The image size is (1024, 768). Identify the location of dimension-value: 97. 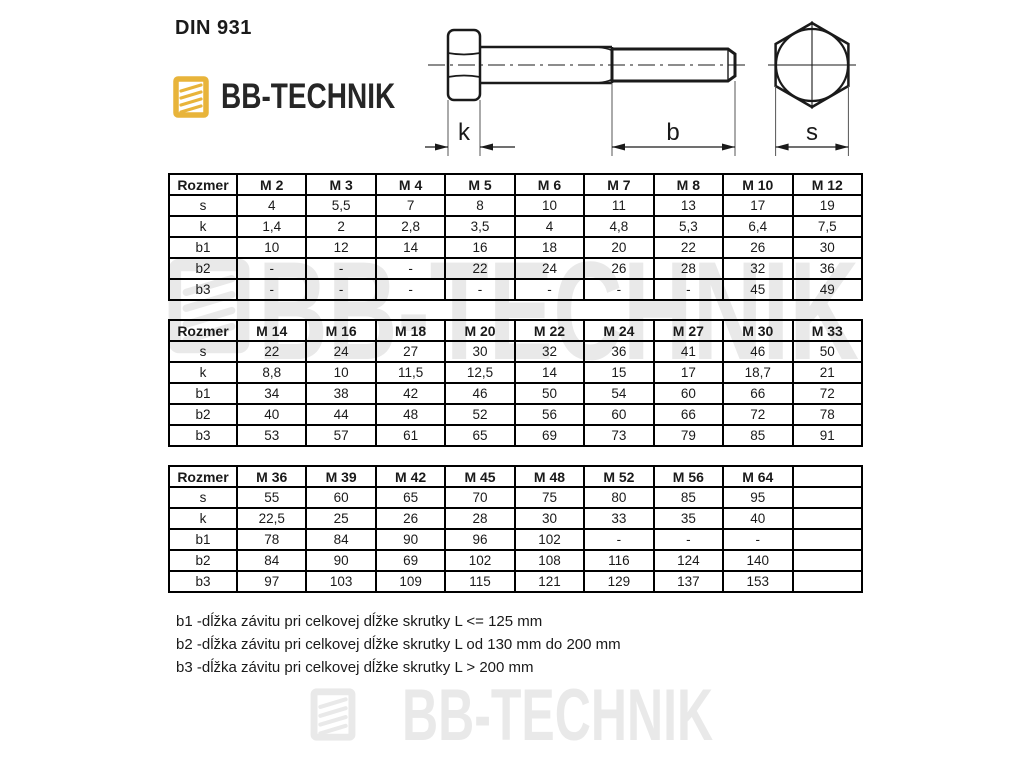
(271, 581).